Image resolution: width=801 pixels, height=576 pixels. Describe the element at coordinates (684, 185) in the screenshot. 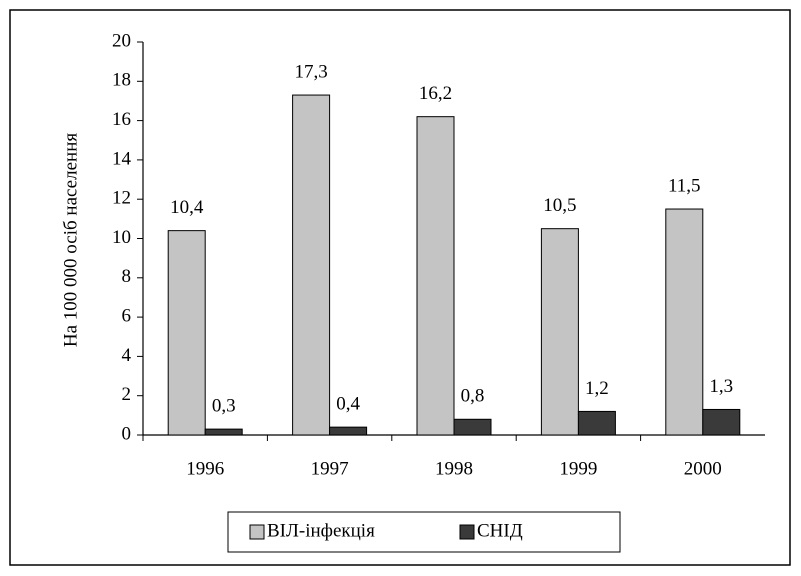

I see `data-label: 11,5` at that location.